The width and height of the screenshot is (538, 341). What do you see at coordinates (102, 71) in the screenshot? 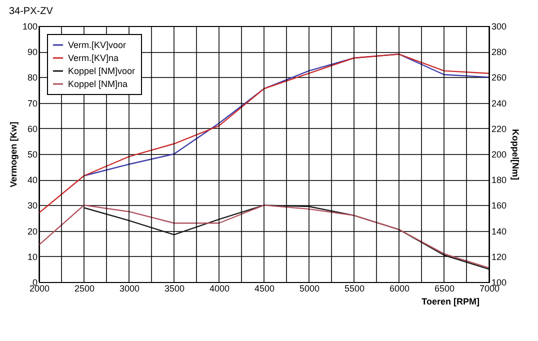
I see `legend-label: Koppel [NM]voor` at bounding box center [102, 71].